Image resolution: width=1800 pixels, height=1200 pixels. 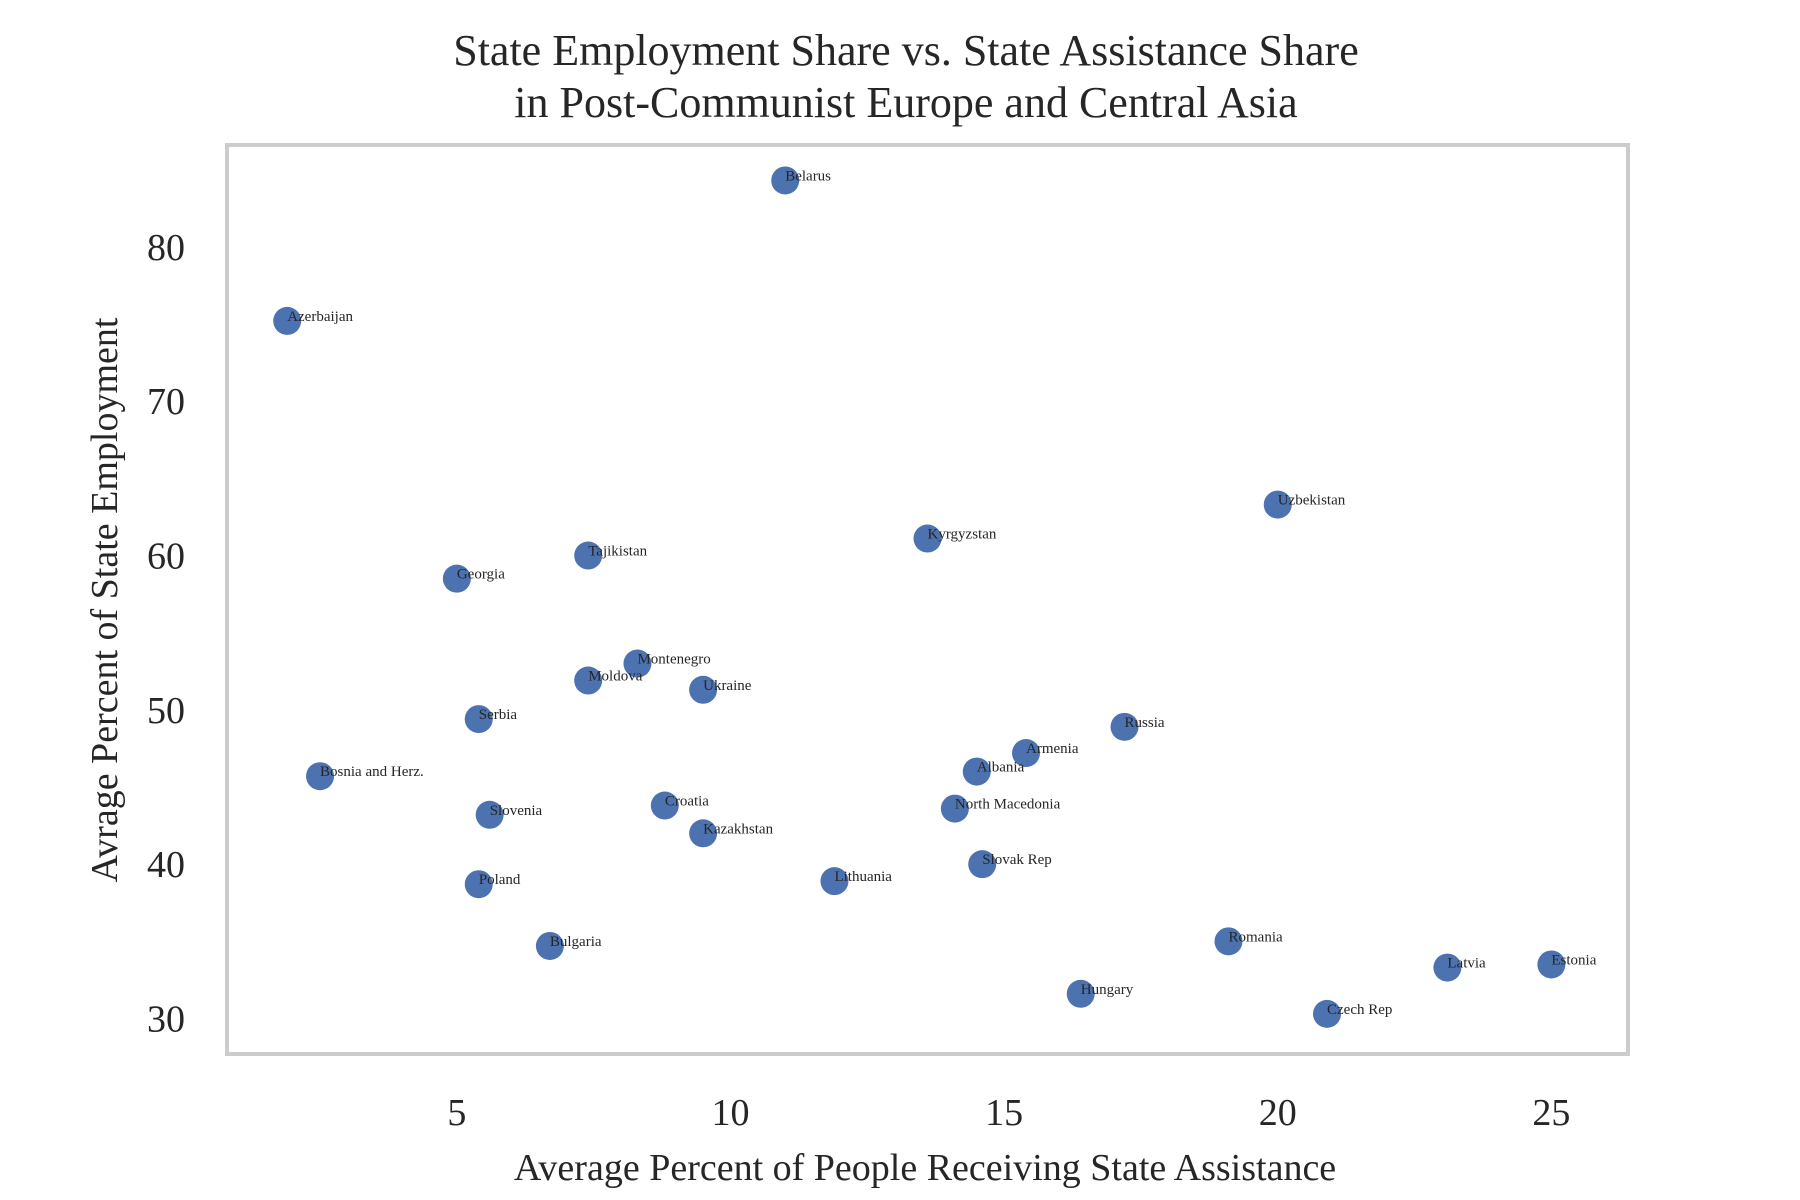 What do you see at coordinates (1312, 501) in the screenshot?
I see `data-point-label: Uzbekistan` at bounding box center [1312, 501].